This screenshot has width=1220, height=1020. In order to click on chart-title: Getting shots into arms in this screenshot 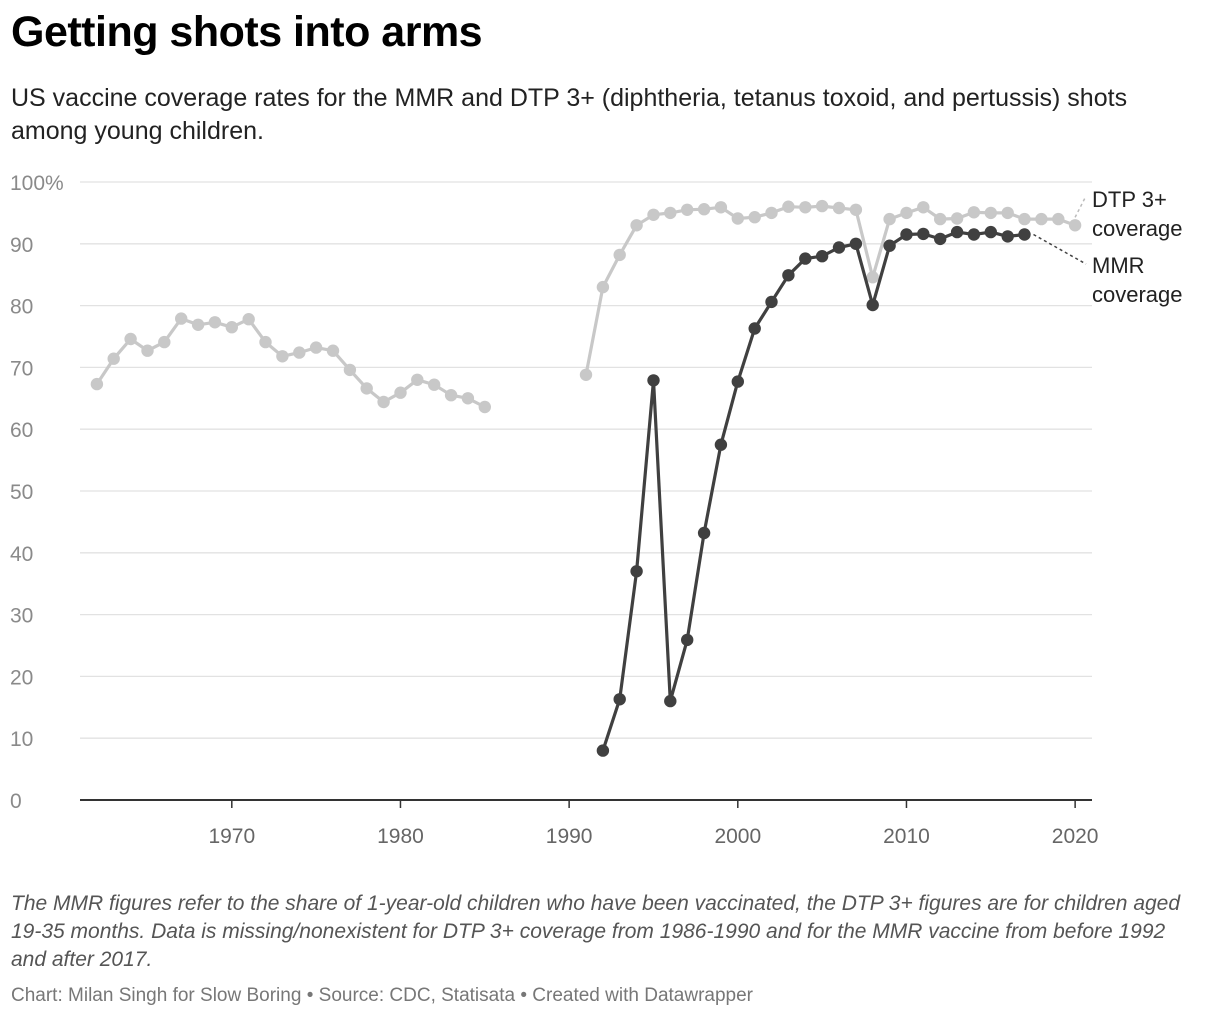, I will do `click(247, 32)`.